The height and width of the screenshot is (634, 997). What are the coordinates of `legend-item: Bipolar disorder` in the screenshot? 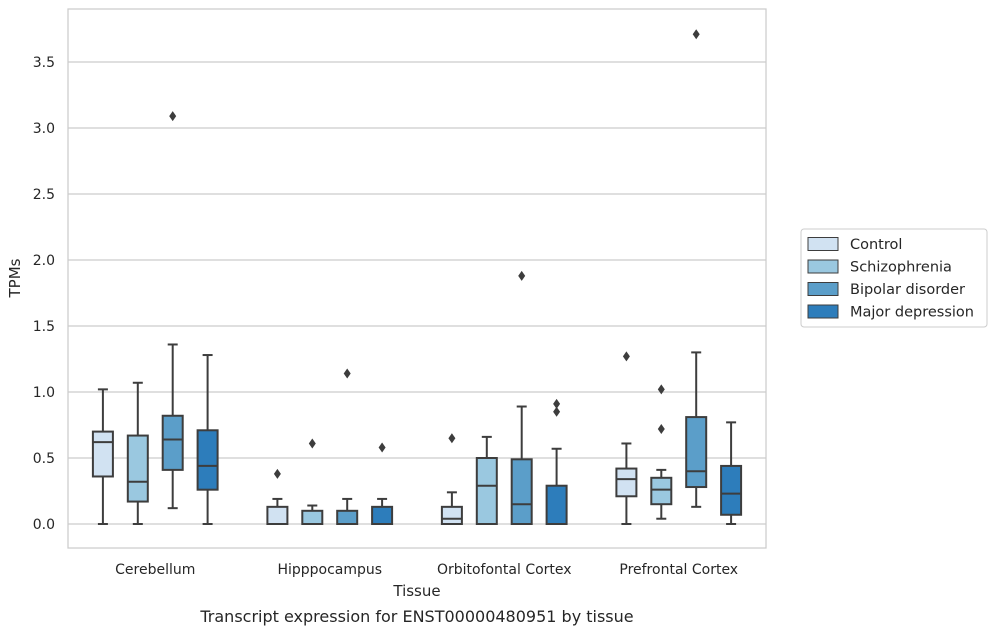 It's located at (886, 290).